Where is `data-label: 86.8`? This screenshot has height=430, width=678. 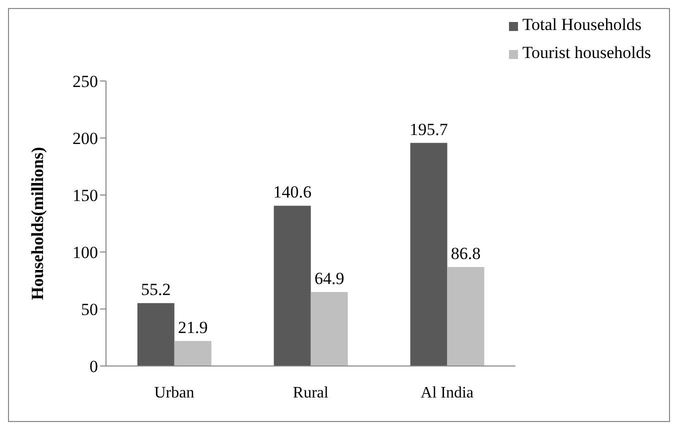 data-label: 86.8 is located at coordinates (465, 254).